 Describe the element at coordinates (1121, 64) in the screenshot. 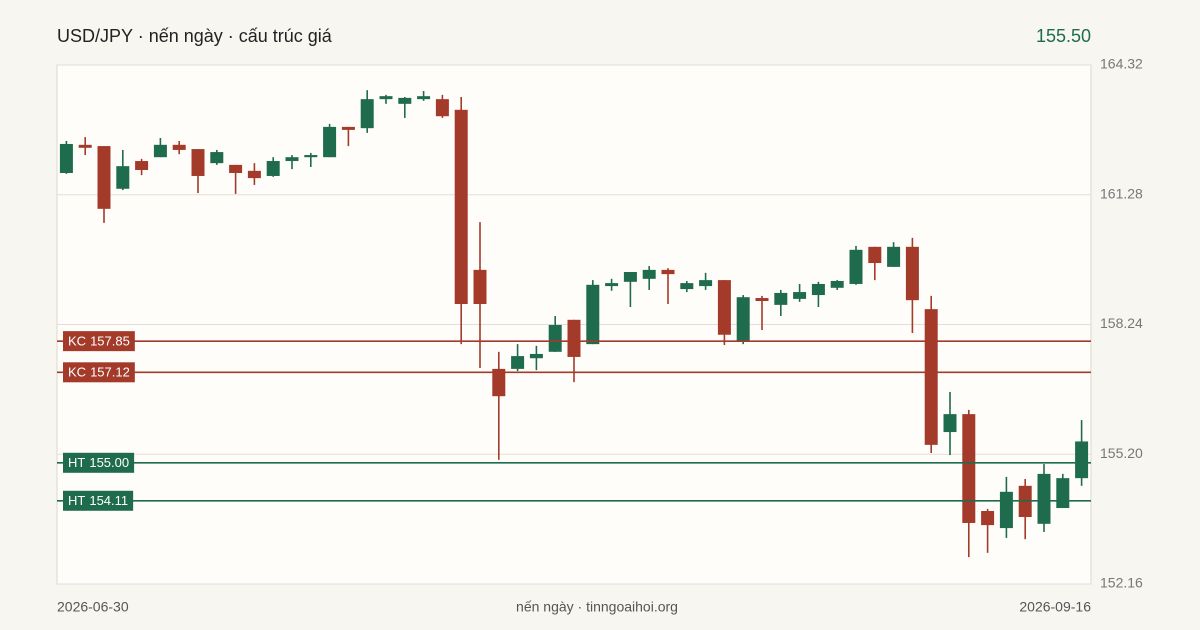

I see `y-tick-label: 164.32` at that location.